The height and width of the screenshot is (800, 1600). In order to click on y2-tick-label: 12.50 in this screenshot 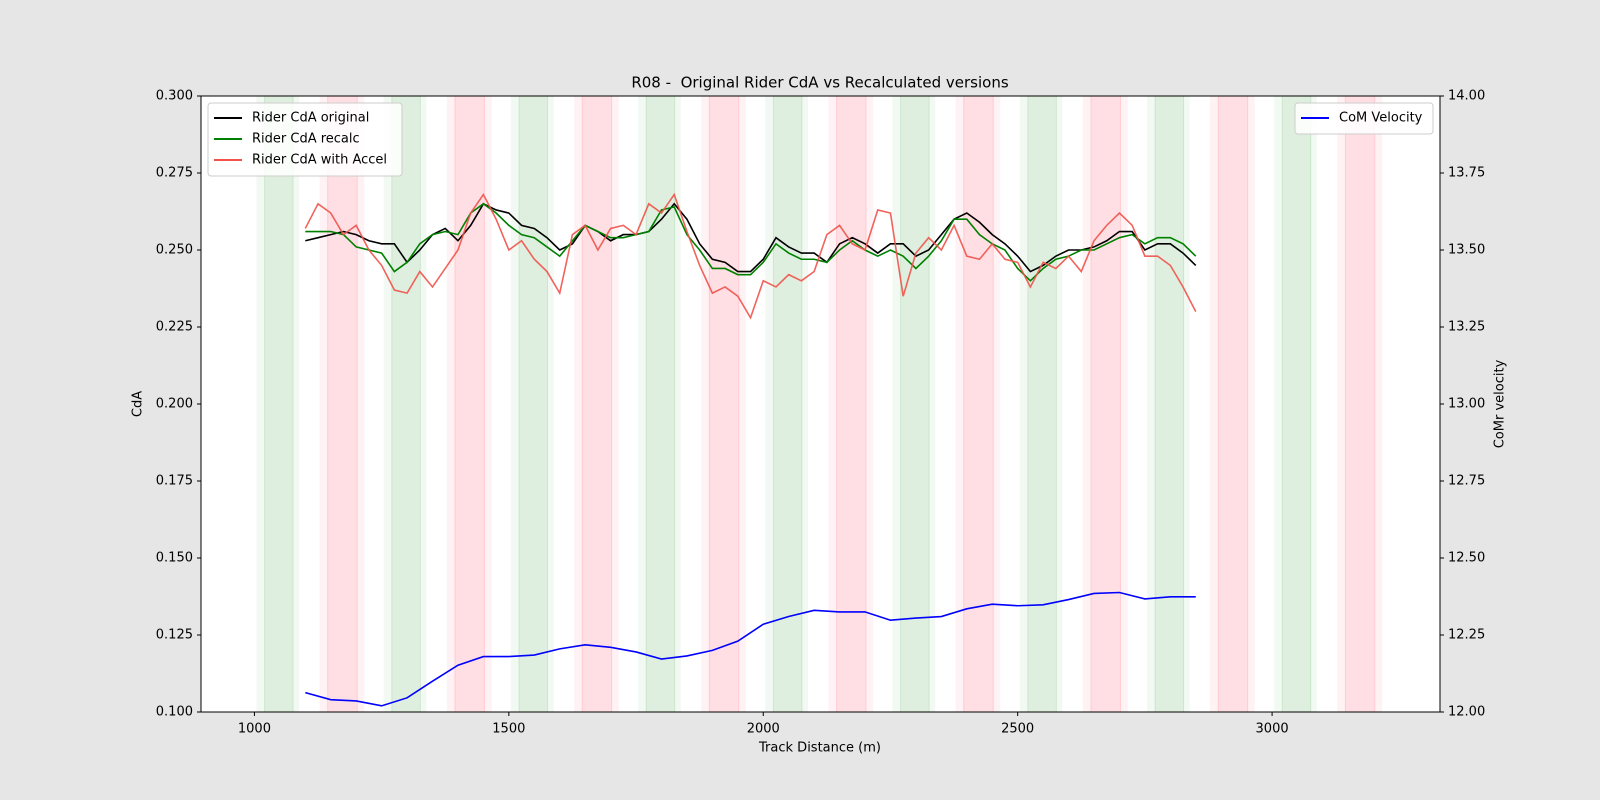, I will do `click(1466, 558)`.